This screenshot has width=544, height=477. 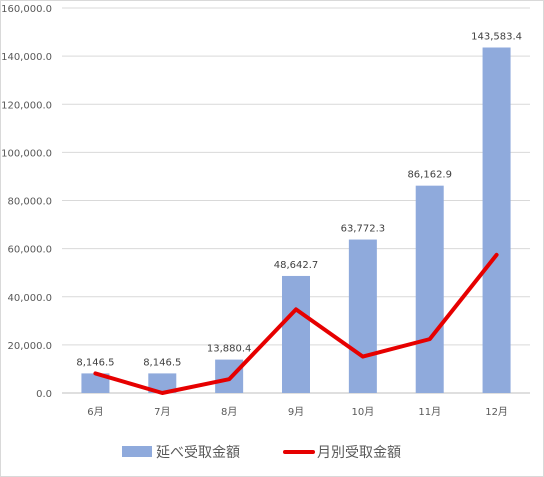 I want to click on legend-label-bar: 延べ受取金額, so click(x=198, y=453).